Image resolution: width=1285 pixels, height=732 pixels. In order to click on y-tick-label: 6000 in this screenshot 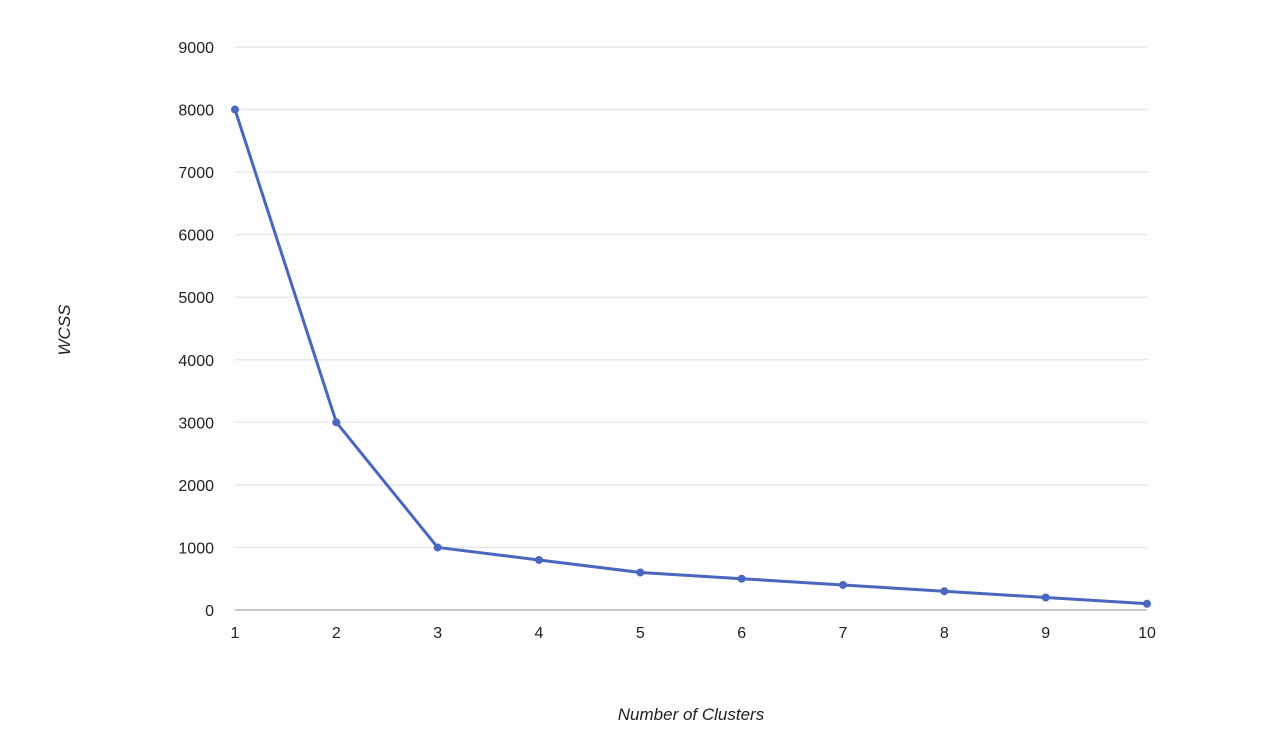, I will do `click(196, 236)`.